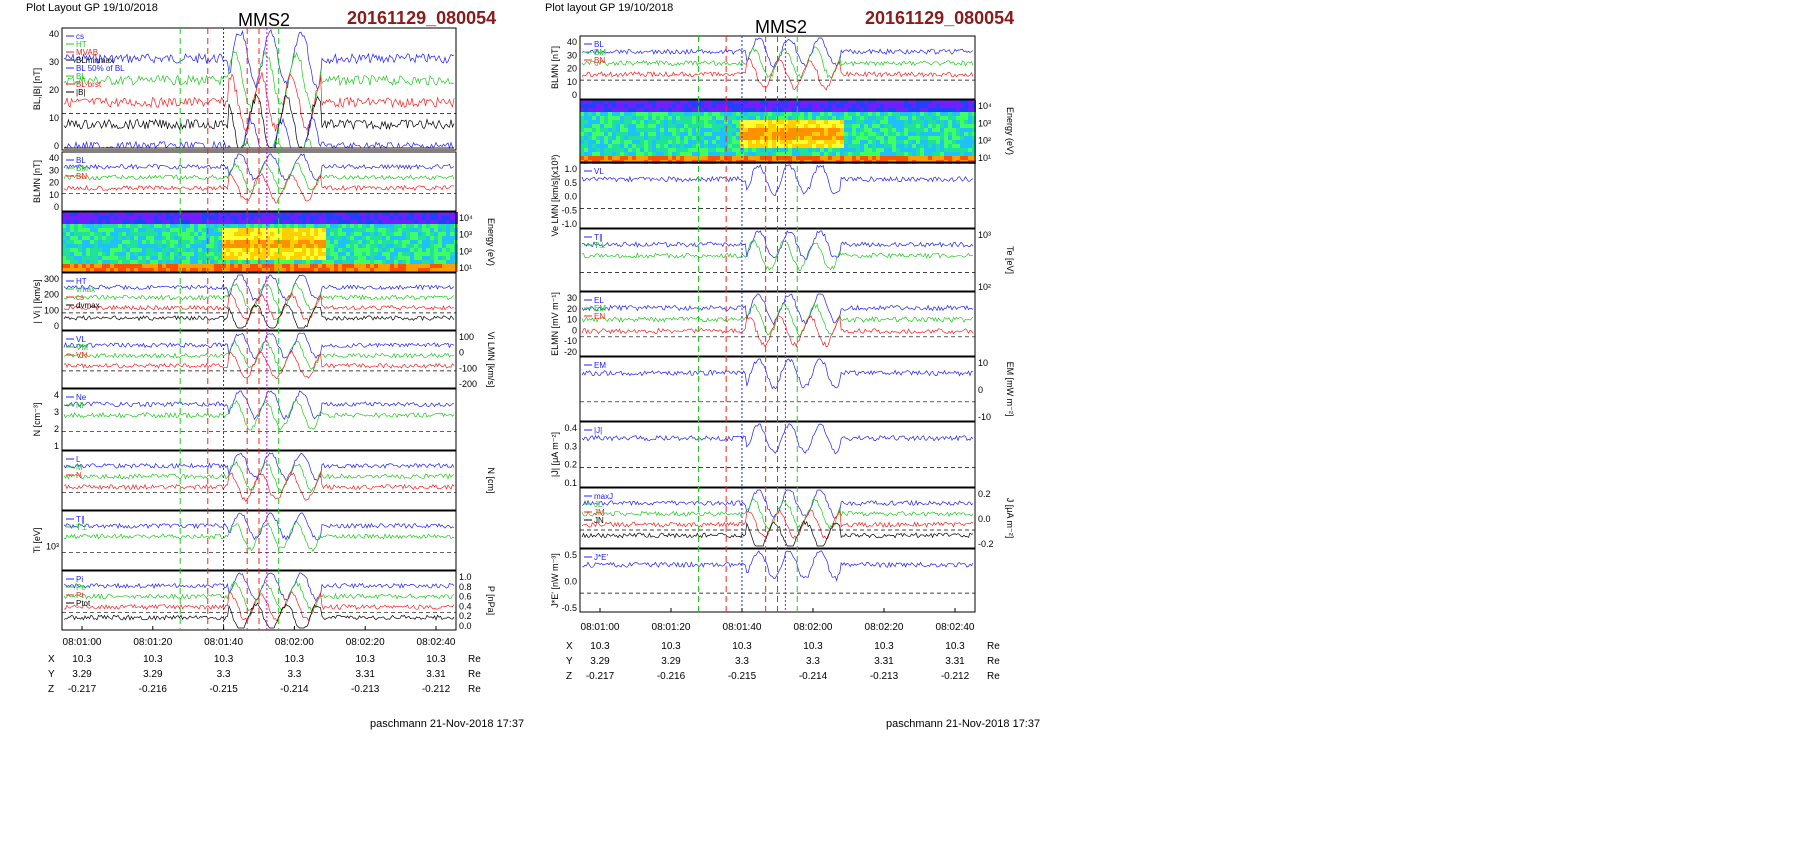 This screenshot has height=841, width=1804. What do you see at coordinates (671, 661) in the screenshot?
I see `right-figure-pos-value-1-1: 3.29` at bounding box center [671, 661].